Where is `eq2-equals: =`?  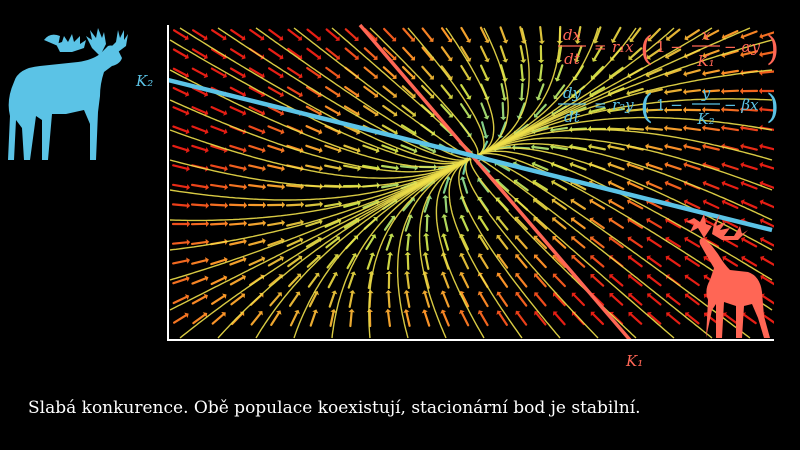 eq2-equals: = is located at coordinates (600, 105).